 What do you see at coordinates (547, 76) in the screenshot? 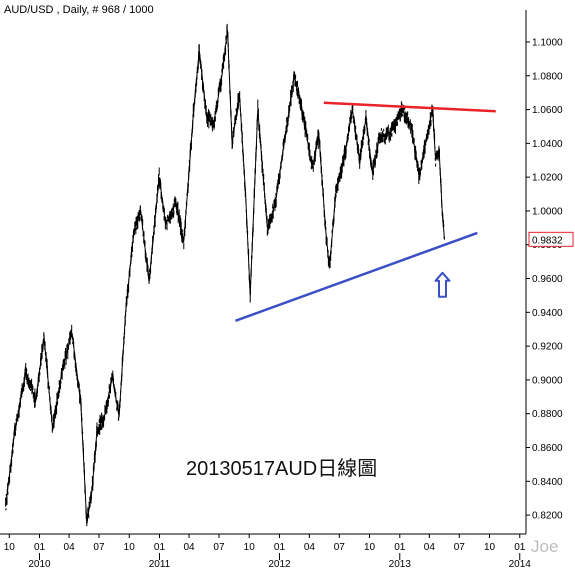
I see `y-tick-label: 1.0800` at bounding box center [547, 76].